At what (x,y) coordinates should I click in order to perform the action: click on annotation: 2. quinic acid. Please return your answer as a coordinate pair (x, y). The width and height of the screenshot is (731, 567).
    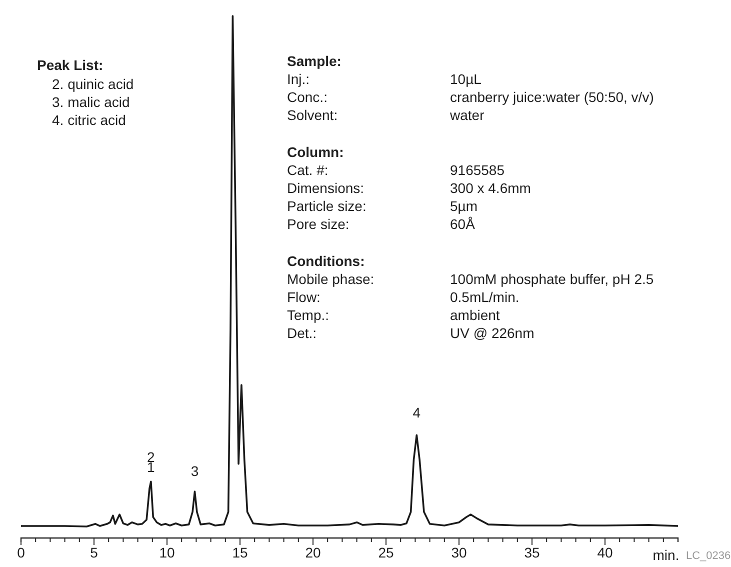
    Looking at the image, I should click on (93, 84).